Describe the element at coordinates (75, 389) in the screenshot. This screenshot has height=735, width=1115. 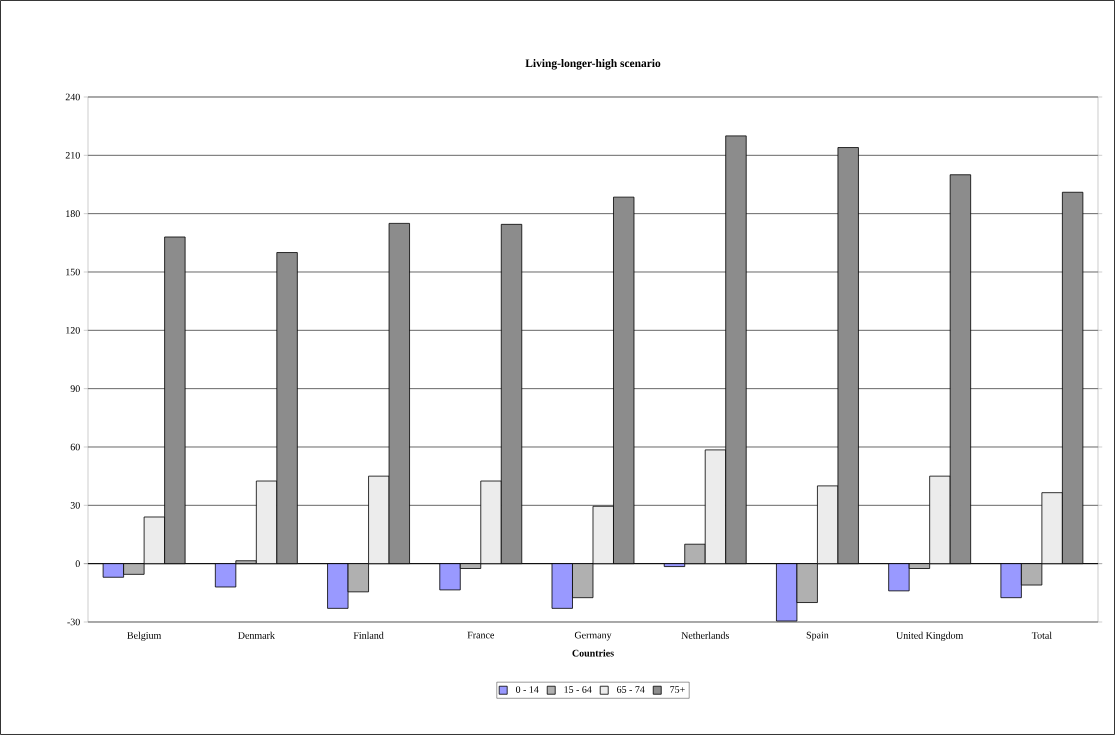
I see `y-tick-label: 90` at that location.